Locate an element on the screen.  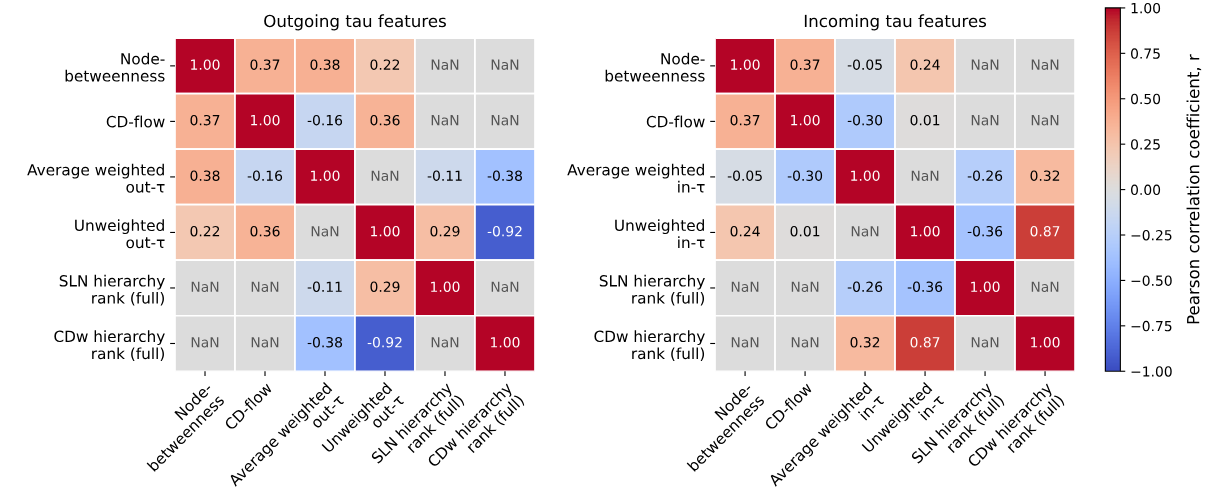
color-bar-label: 0.25 is located at coordinates (1145, 144).